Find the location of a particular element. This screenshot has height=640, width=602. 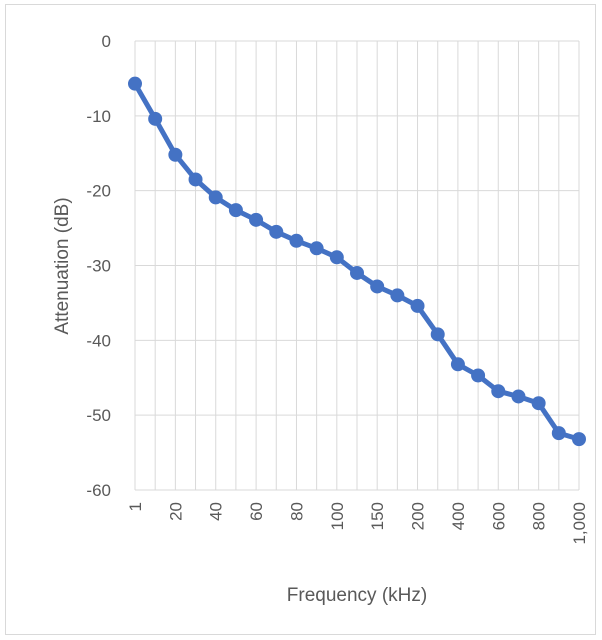

x-tick-label: 80 is located at coordinates (296, 511).